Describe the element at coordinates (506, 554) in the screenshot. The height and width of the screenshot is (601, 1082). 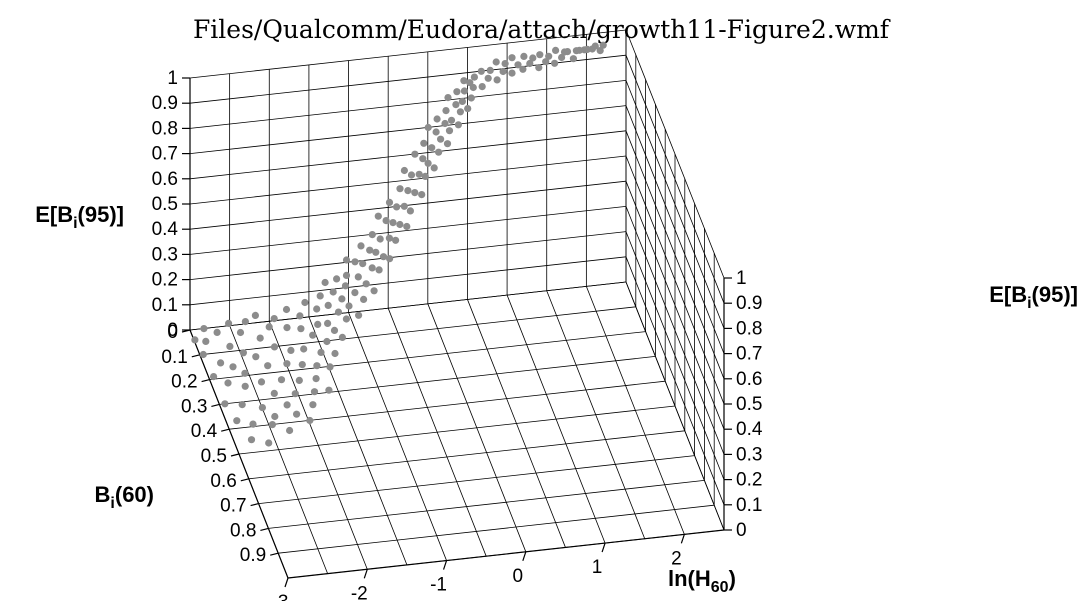
I see `x-axis` at that location.